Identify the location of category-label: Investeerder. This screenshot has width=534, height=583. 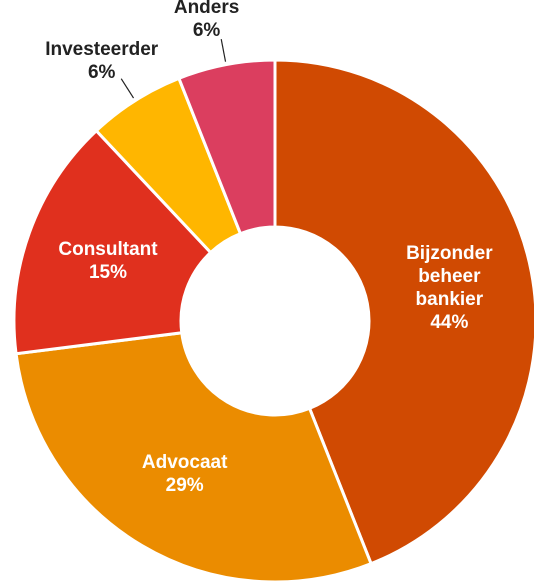
(102, 49).